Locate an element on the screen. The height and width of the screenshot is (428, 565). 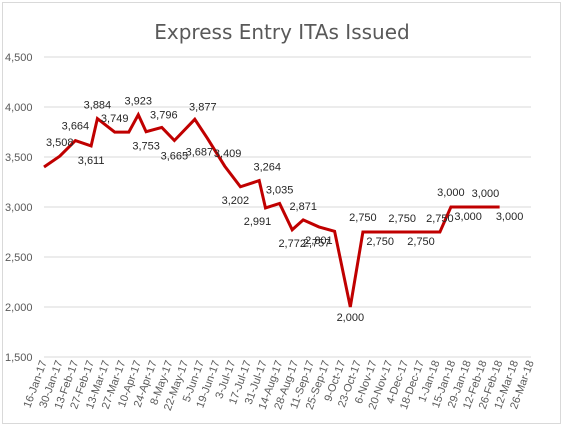
y-tick-label: 4,500 is located at coordinates (19, 58).